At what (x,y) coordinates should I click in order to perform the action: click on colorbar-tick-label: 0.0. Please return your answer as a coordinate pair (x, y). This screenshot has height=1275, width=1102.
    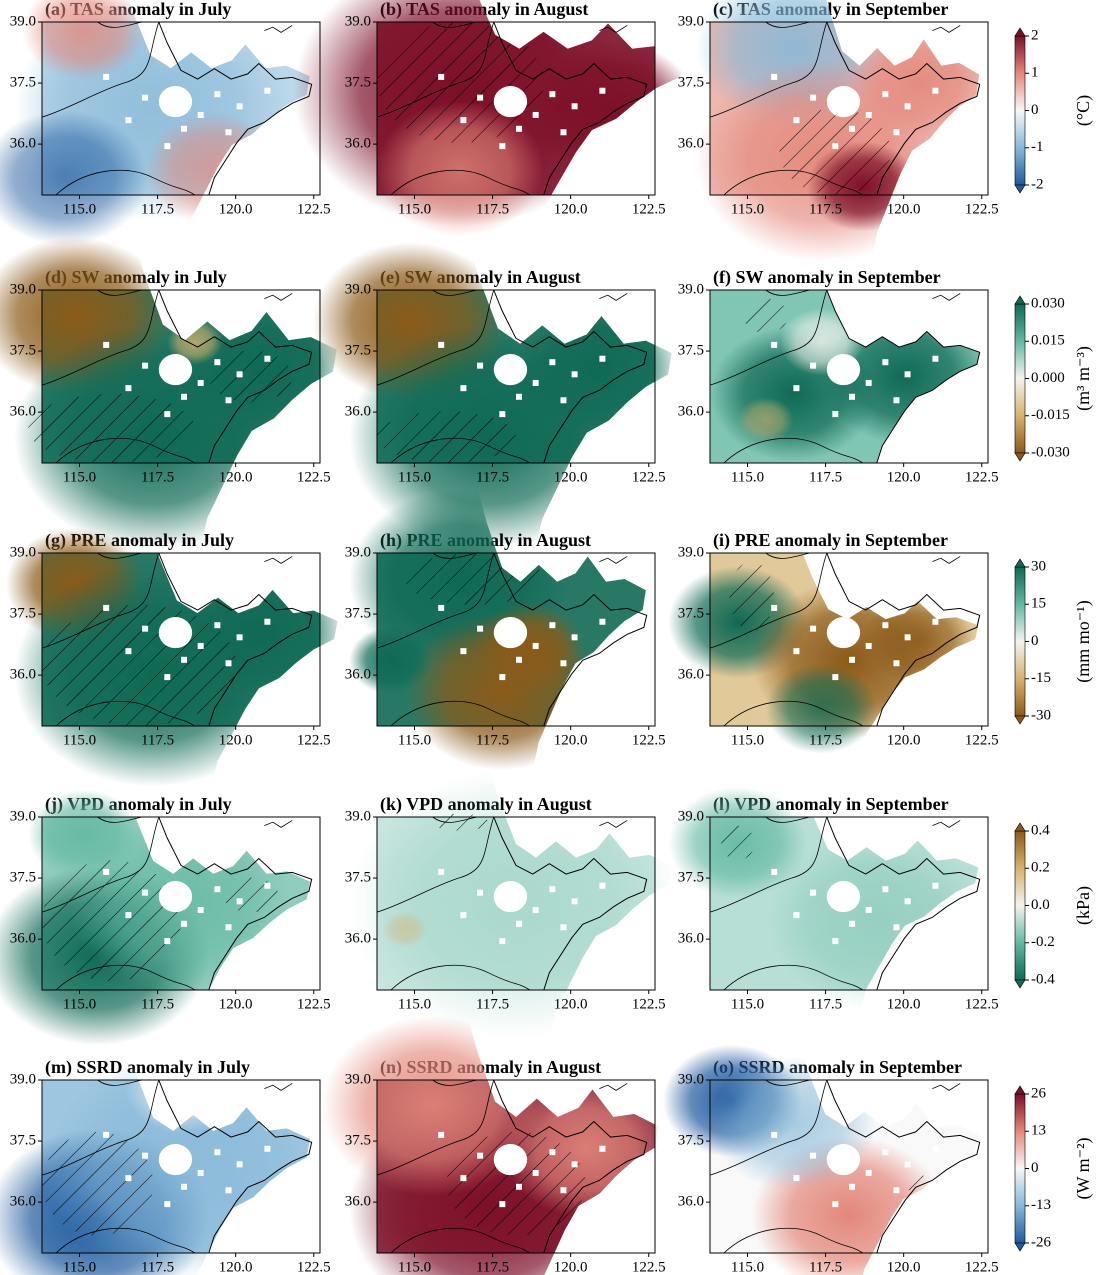
    Looking at the image, I should click on (1040, 905).